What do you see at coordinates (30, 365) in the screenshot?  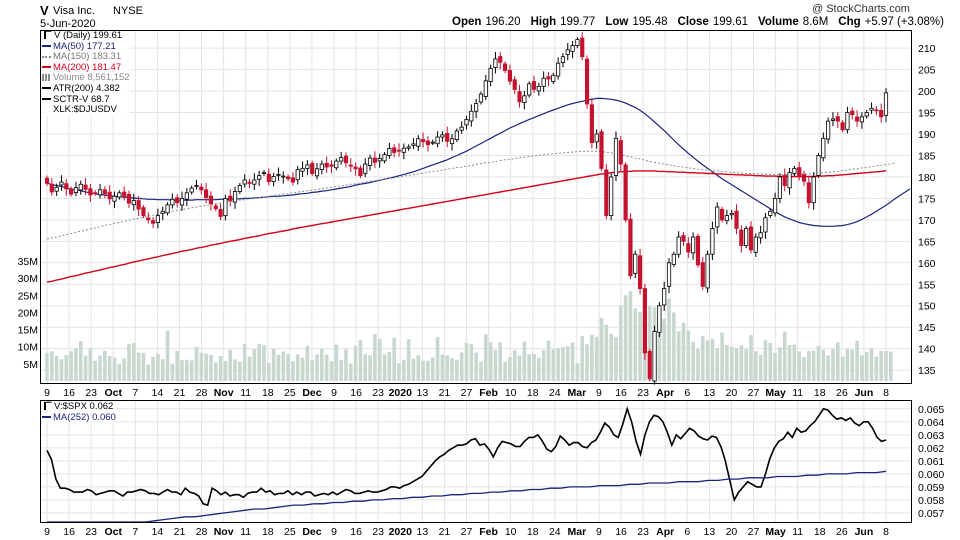 I see `volume-tick-label: 5M` at bounding box center [30, 365].